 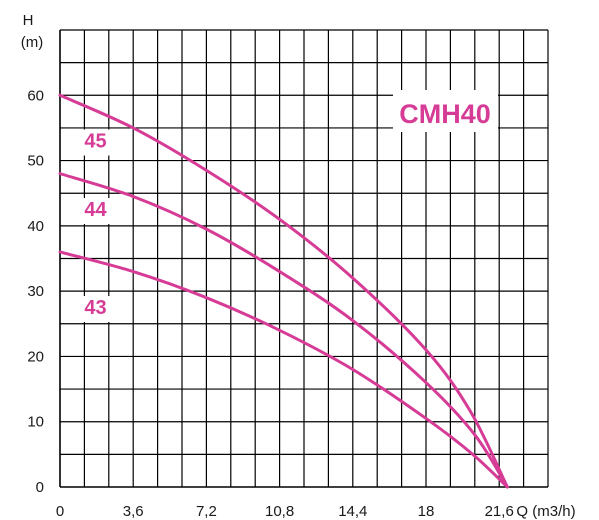 What do you see at coordinates (35, 226) in the screenshot?
I see `y-tick-label: 40` at bounding box center [35, 226].